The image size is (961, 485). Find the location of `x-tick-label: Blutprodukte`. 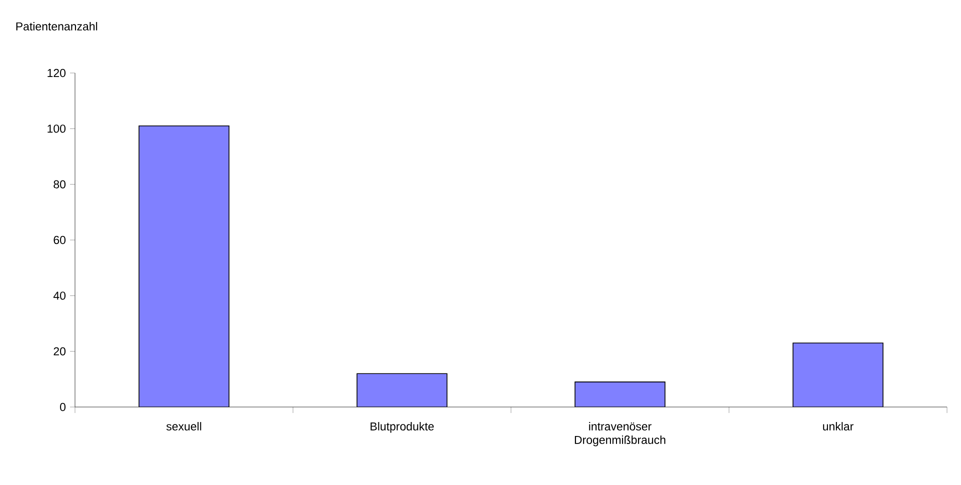

x-tick-label: Blutprodukte is located at coordinates (402, 427).